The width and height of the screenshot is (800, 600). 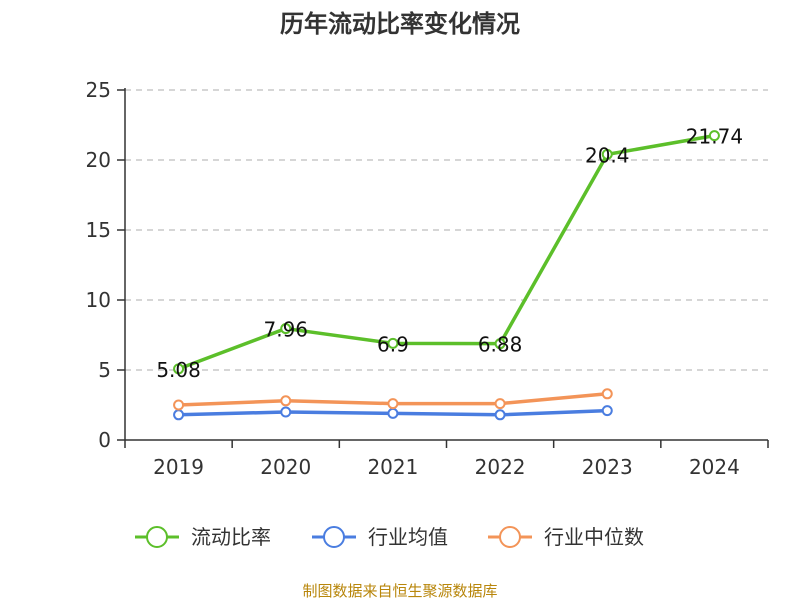 I want to click on data-label: 6.88, so click(x=500, y=345).